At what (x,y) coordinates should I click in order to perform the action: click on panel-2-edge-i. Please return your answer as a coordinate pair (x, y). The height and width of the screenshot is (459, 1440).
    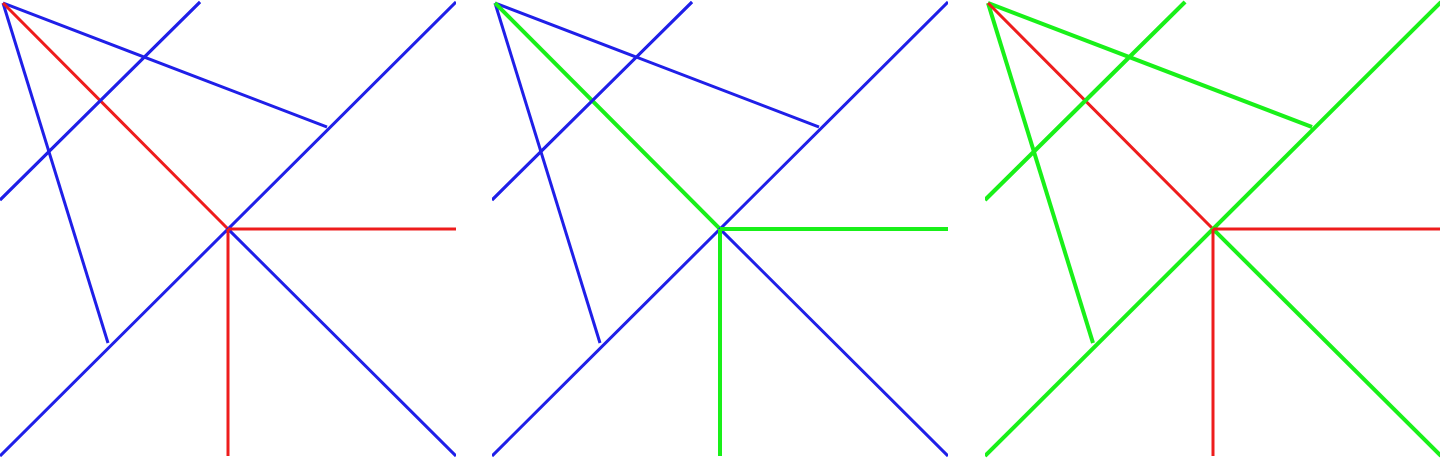
    Looking at the image, I should click on (593, 101).